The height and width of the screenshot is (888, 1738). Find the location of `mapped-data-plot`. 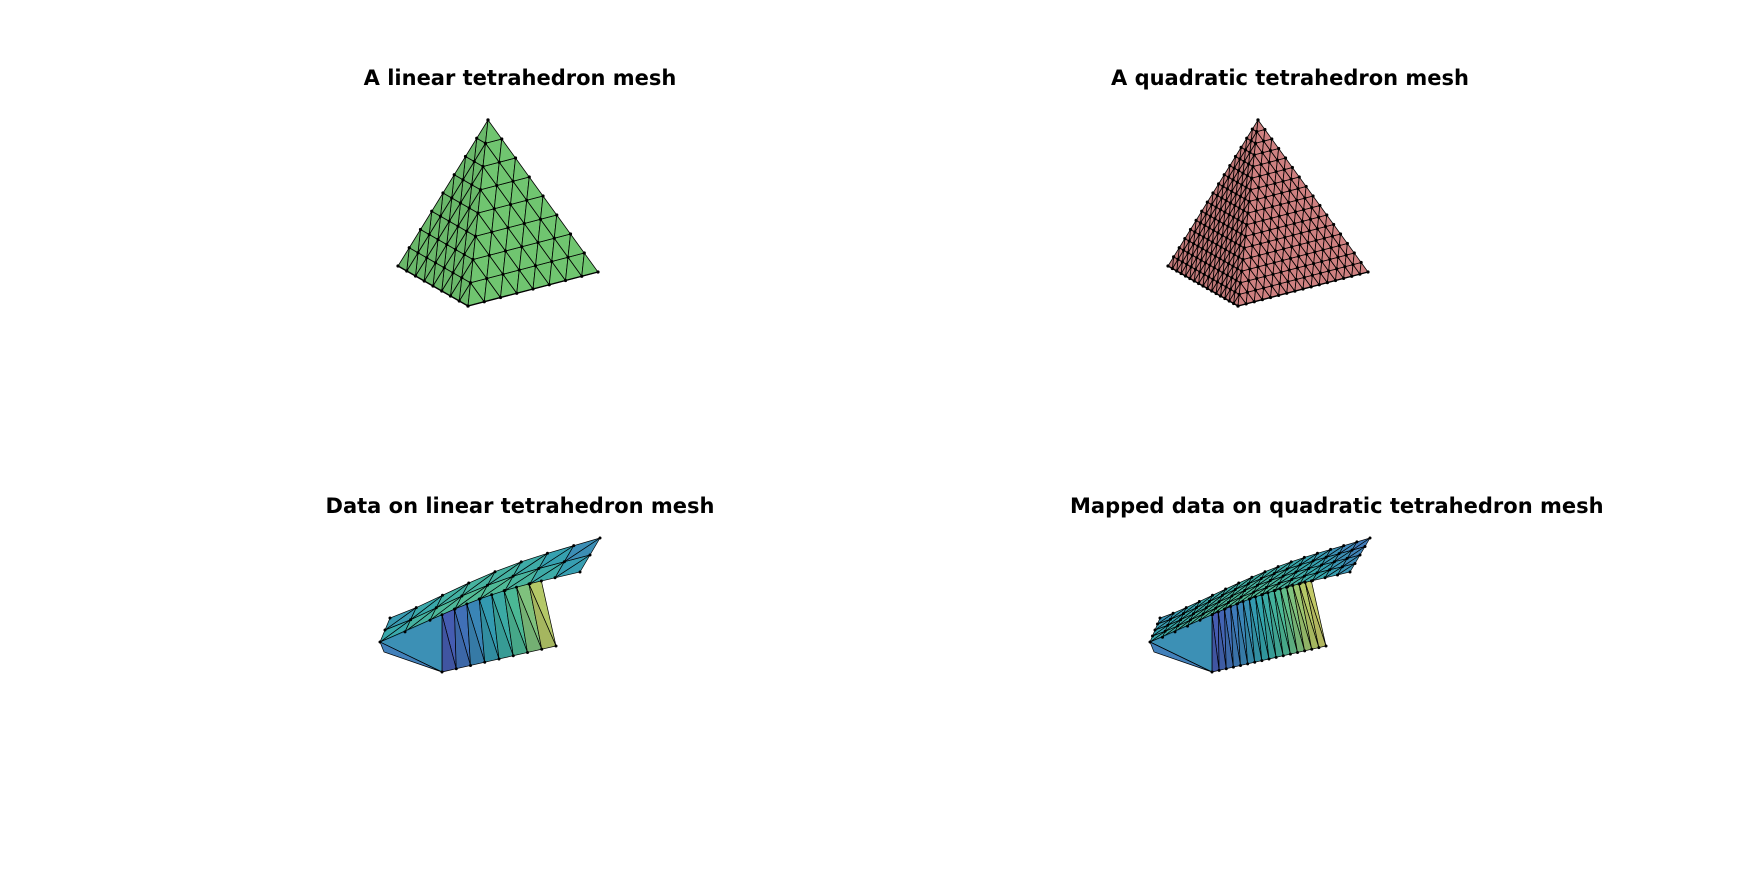

mapped-data-plot is located at coordinates (1260, 605).